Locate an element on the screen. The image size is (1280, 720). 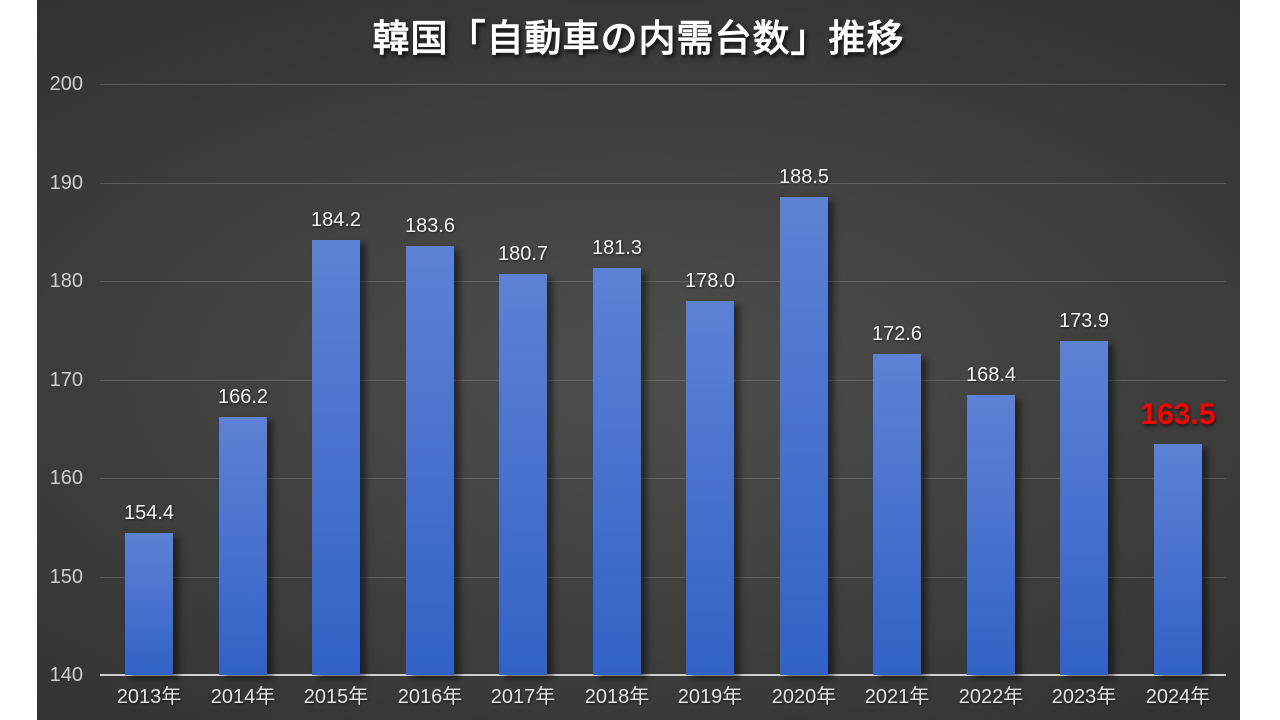
x-axis-category-label: 2018年 is located at coordinates (617, 697).